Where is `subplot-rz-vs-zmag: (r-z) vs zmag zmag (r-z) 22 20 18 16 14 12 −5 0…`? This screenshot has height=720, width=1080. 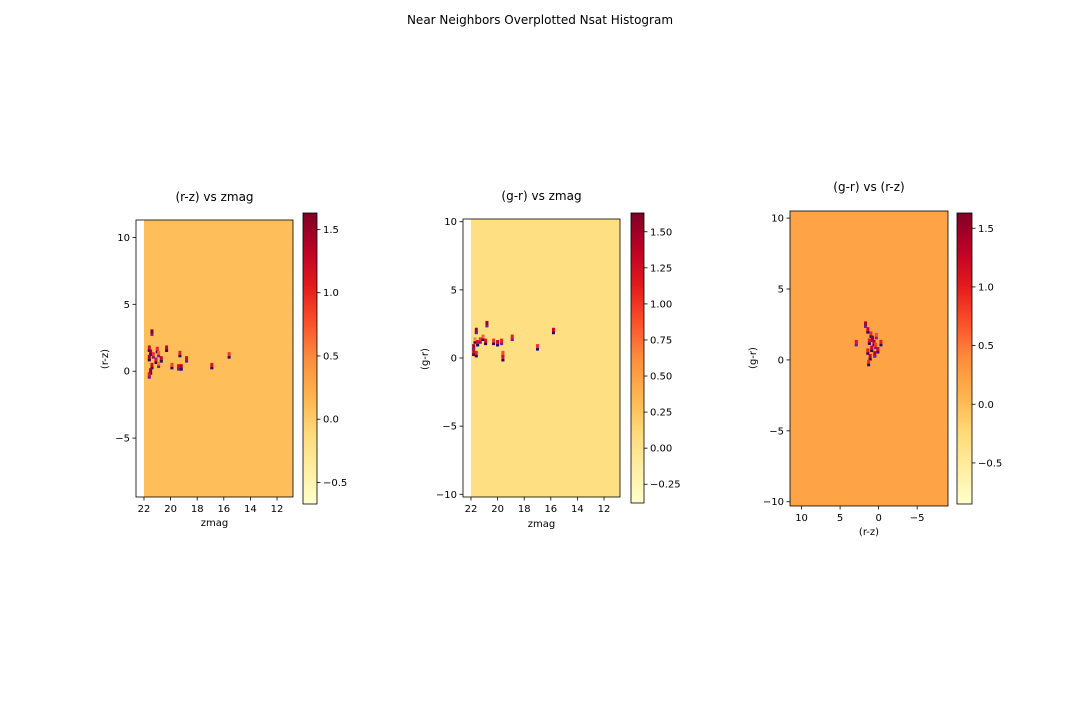
subplot-rz-vs-zmag: (r-z) vs zmag zmag (r-z) 22 20 18 16 14 12 −5 0… is located at coordinates (223, 359).